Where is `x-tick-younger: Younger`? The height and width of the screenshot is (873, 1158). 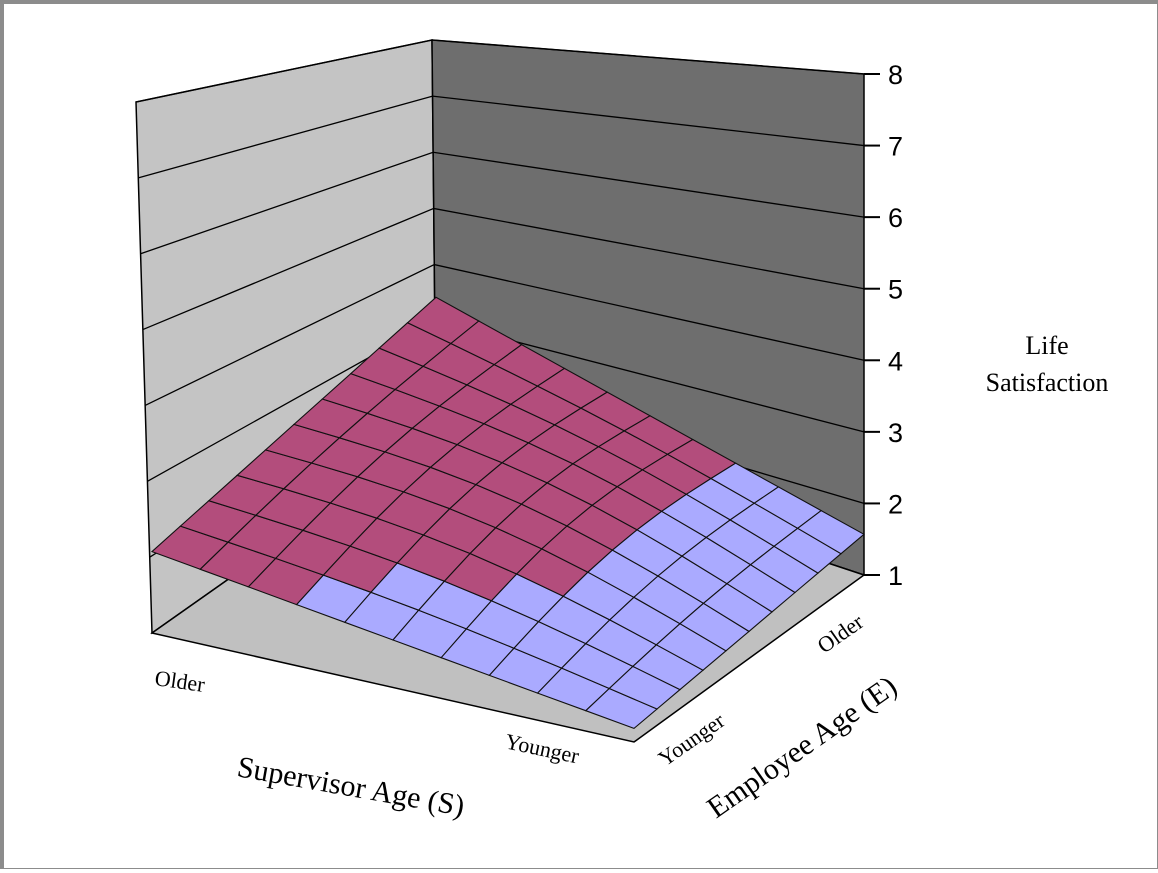
x-tick-younger: Younger is located at coordinates (542, 748).